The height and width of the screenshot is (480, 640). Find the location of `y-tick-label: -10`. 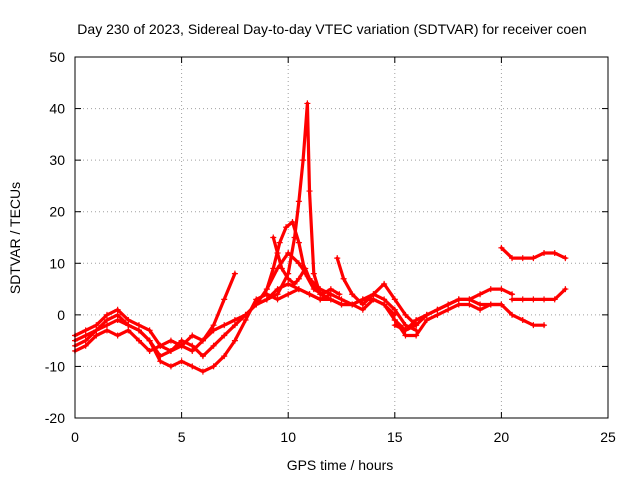

y-tick-label: -10 is located at coordinates (55, 366).